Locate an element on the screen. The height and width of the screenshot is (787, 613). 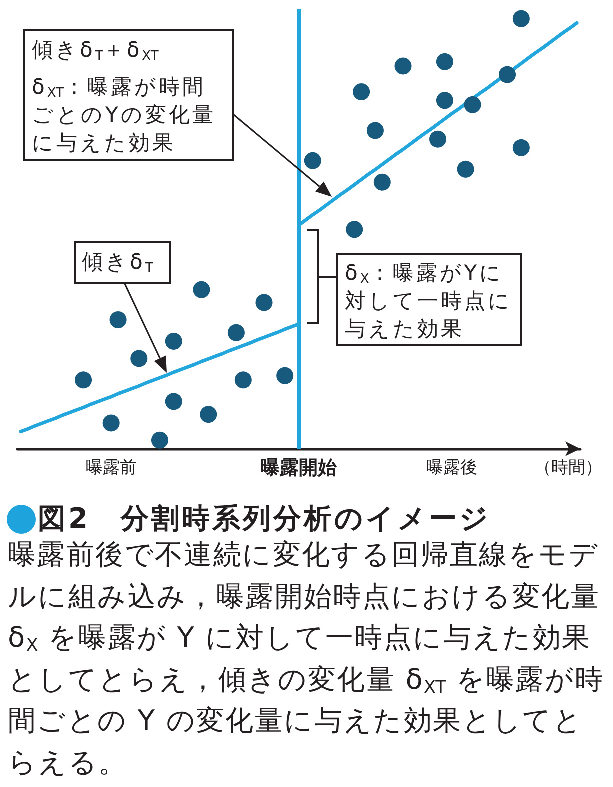
x-tick-label: 曝露後 is located at coordinates (452, 467).